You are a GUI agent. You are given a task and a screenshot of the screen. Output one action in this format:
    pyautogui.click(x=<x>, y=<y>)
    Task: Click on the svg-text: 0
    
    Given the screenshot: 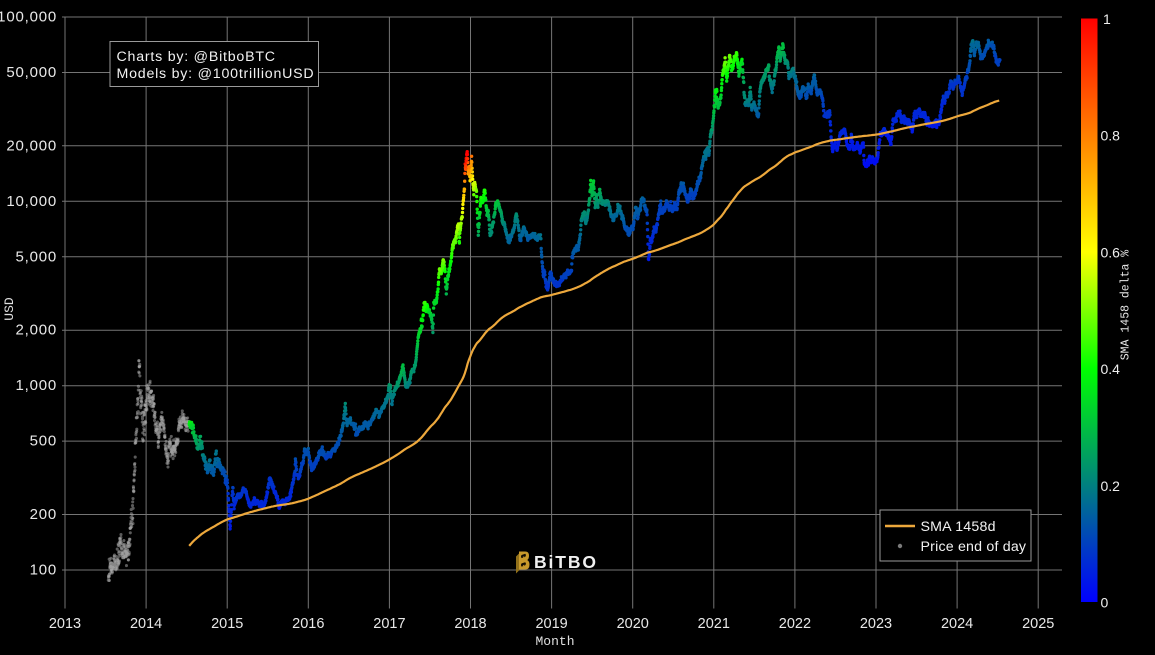 What is the action you would take?
    pyautogui.click(x=1105, y=603)
    